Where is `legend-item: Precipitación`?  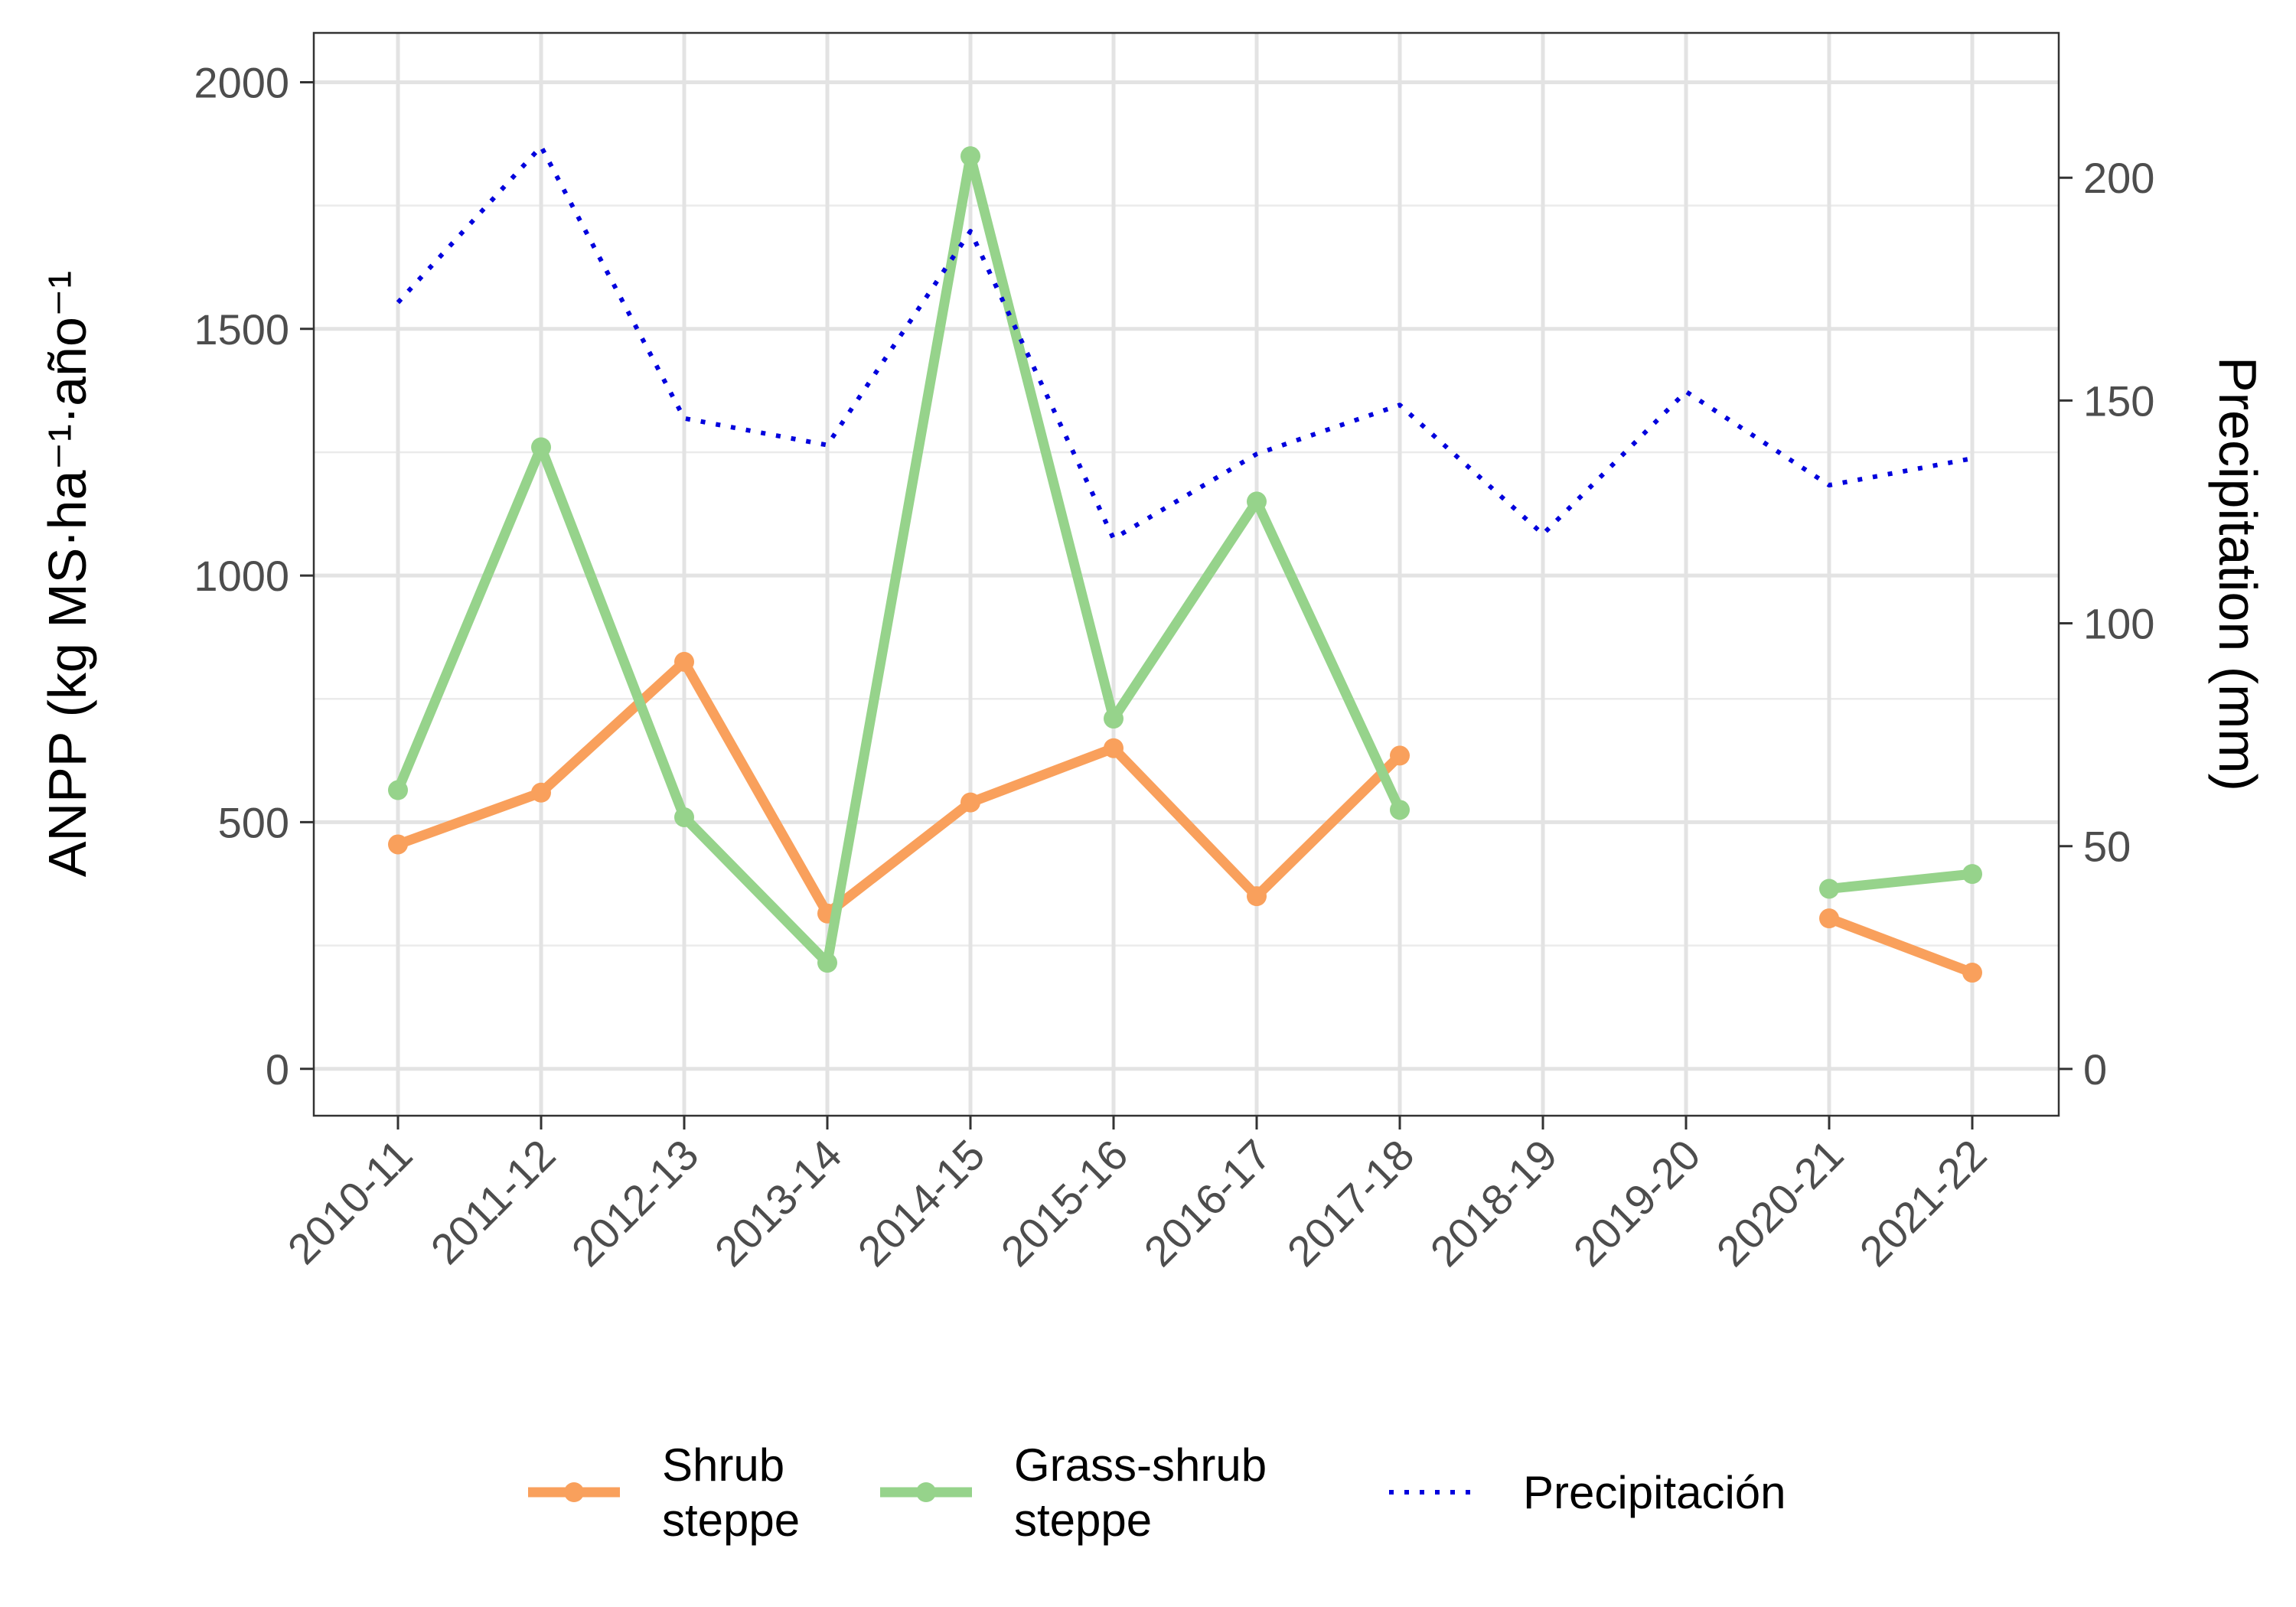
legend-item: Precipitación is located at coordinates (1587, 1492).